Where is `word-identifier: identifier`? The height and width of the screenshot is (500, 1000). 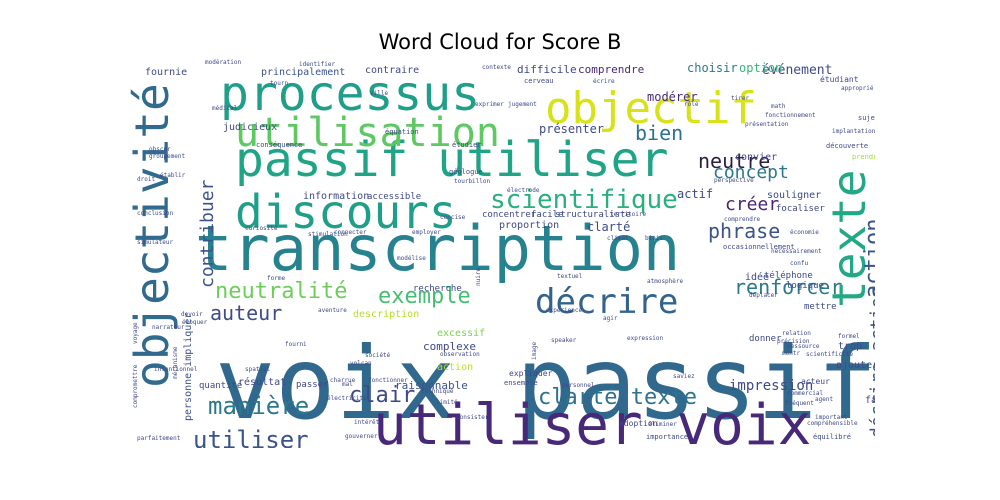
word-identifier: identifier is located at coordinates (317, 64).